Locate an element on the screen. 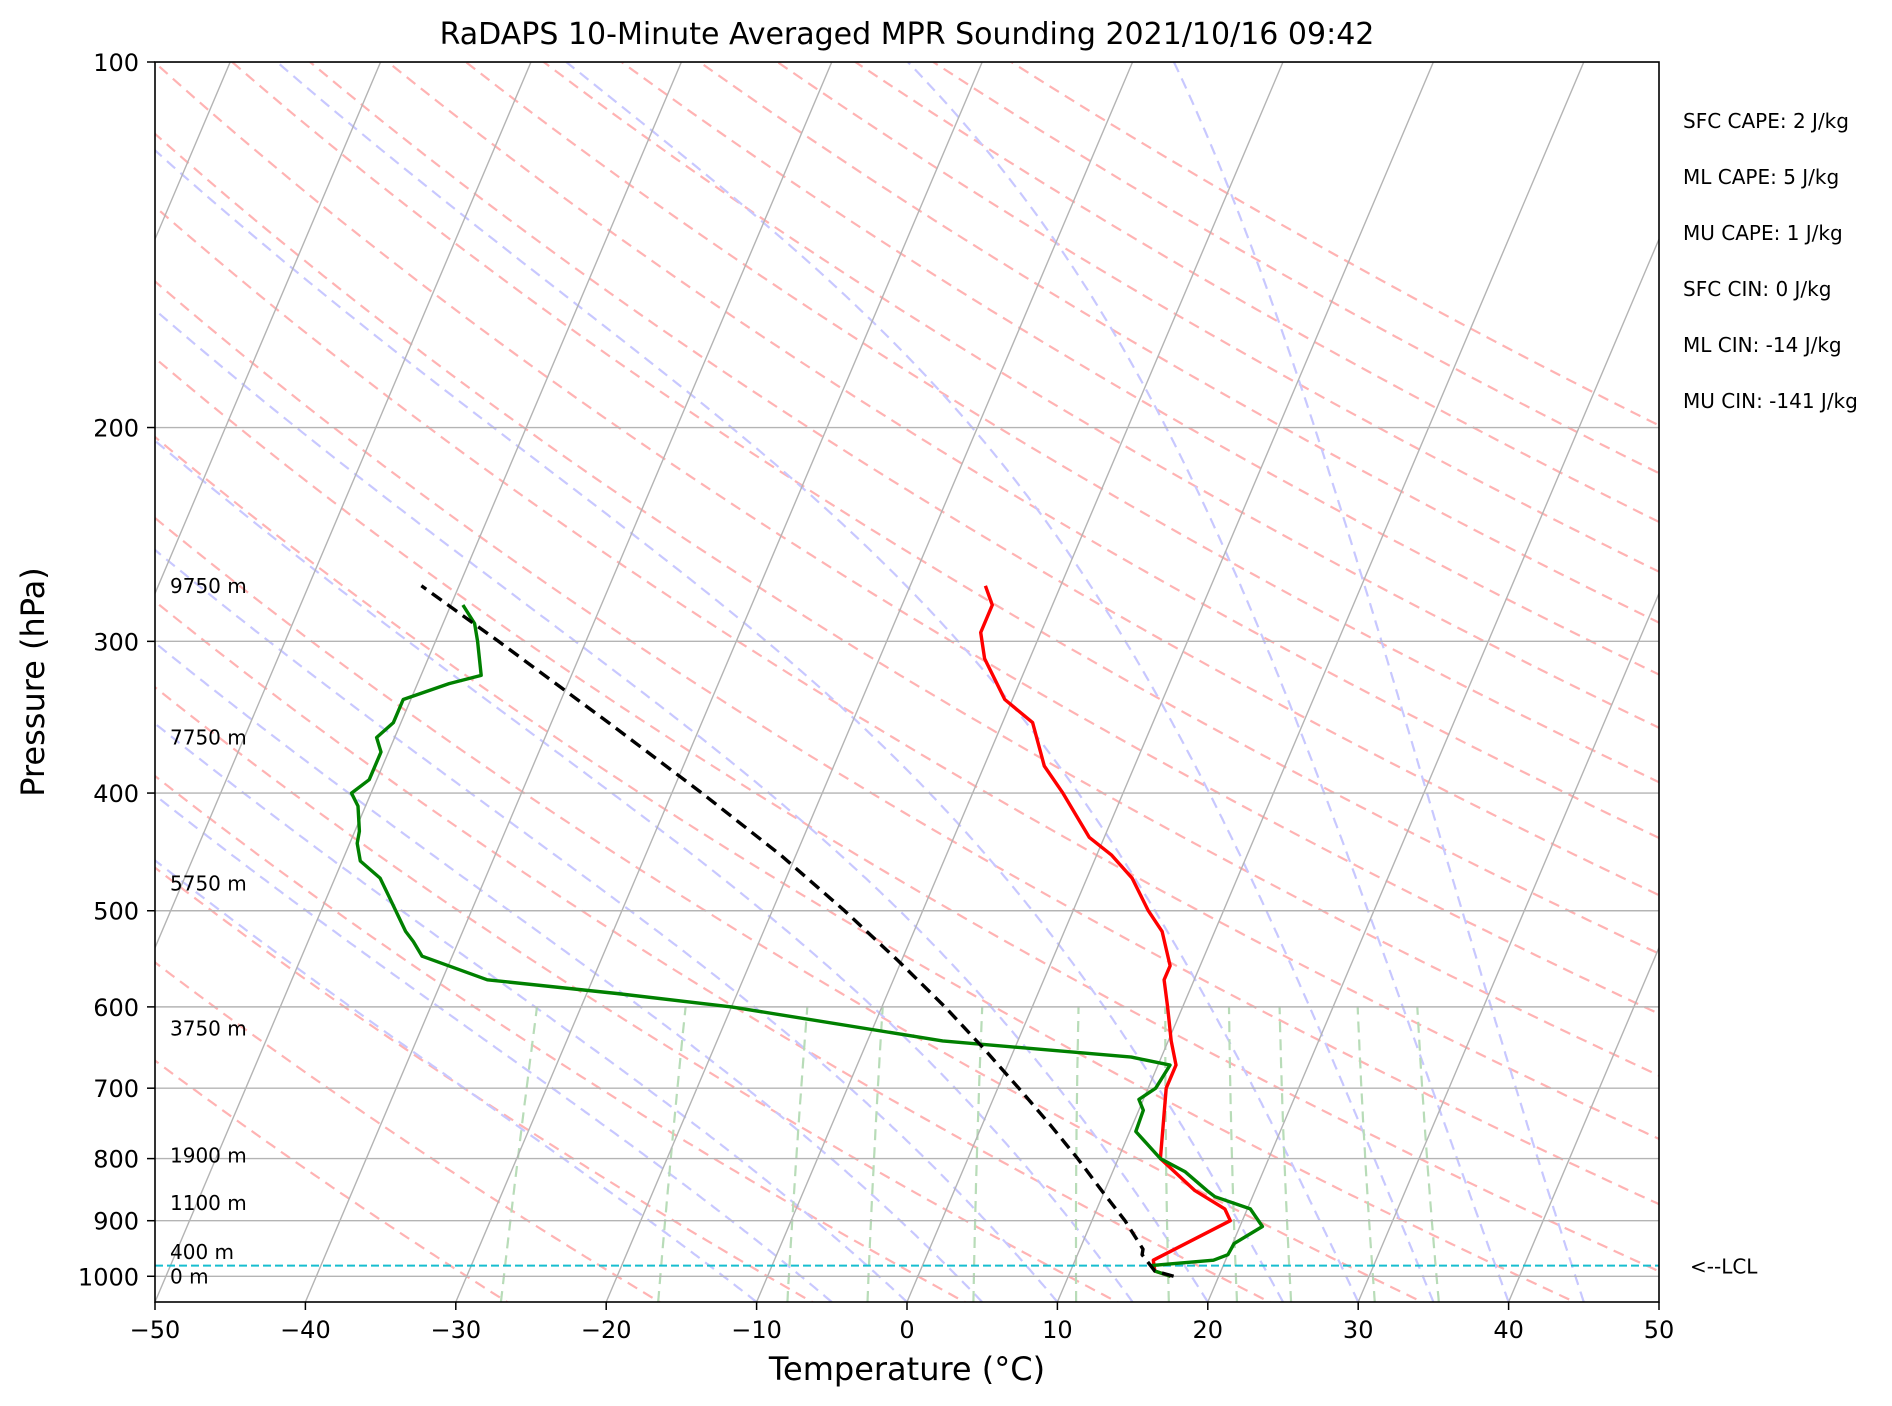 This screenshot has height=1406, width=1892. height-label: 7750 m is located at coordinates (208, 738).